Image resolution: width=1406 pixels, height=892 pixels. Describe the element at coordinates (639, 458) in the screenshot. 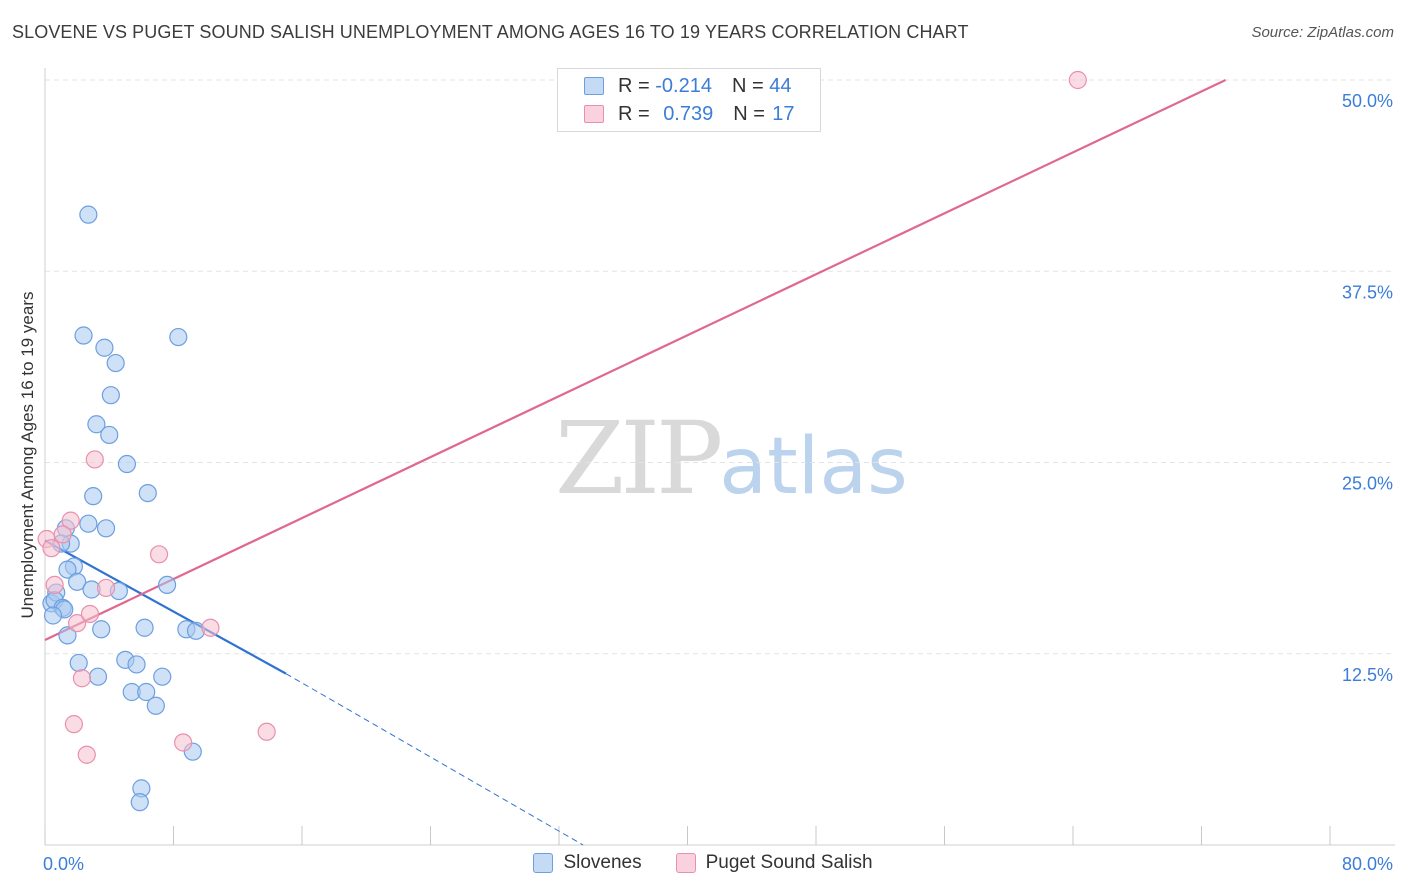

I see `watermark-zip: ZIP` at that location.